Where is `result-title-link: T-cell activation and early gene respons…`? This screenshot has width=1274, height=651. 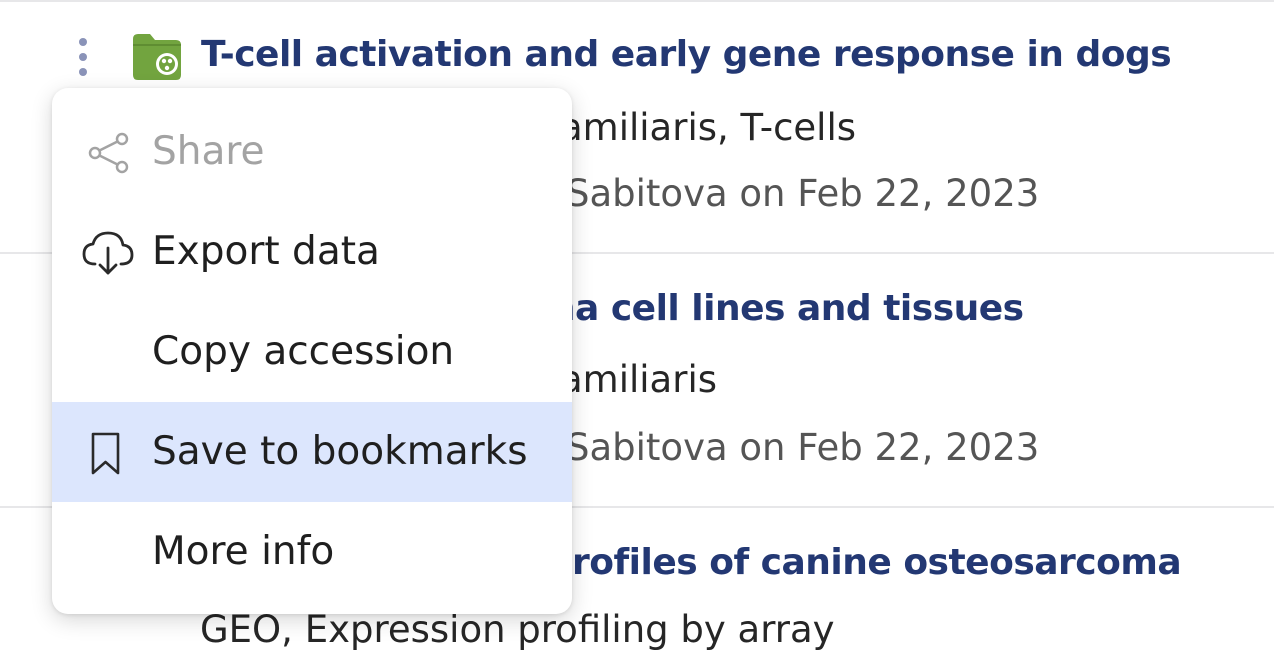 result-title-link: T-cell activation and early gene respons… is located at coordinates (686, 54).